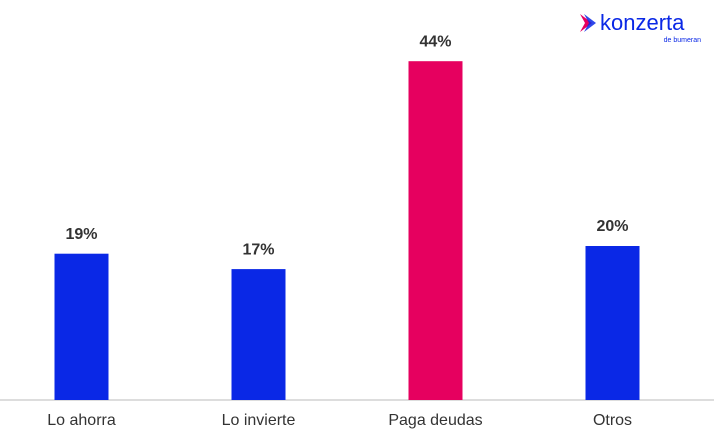  Describe the element at coordinates (258, 249) in the screenshot. I see `value-label: 17%` at that location.